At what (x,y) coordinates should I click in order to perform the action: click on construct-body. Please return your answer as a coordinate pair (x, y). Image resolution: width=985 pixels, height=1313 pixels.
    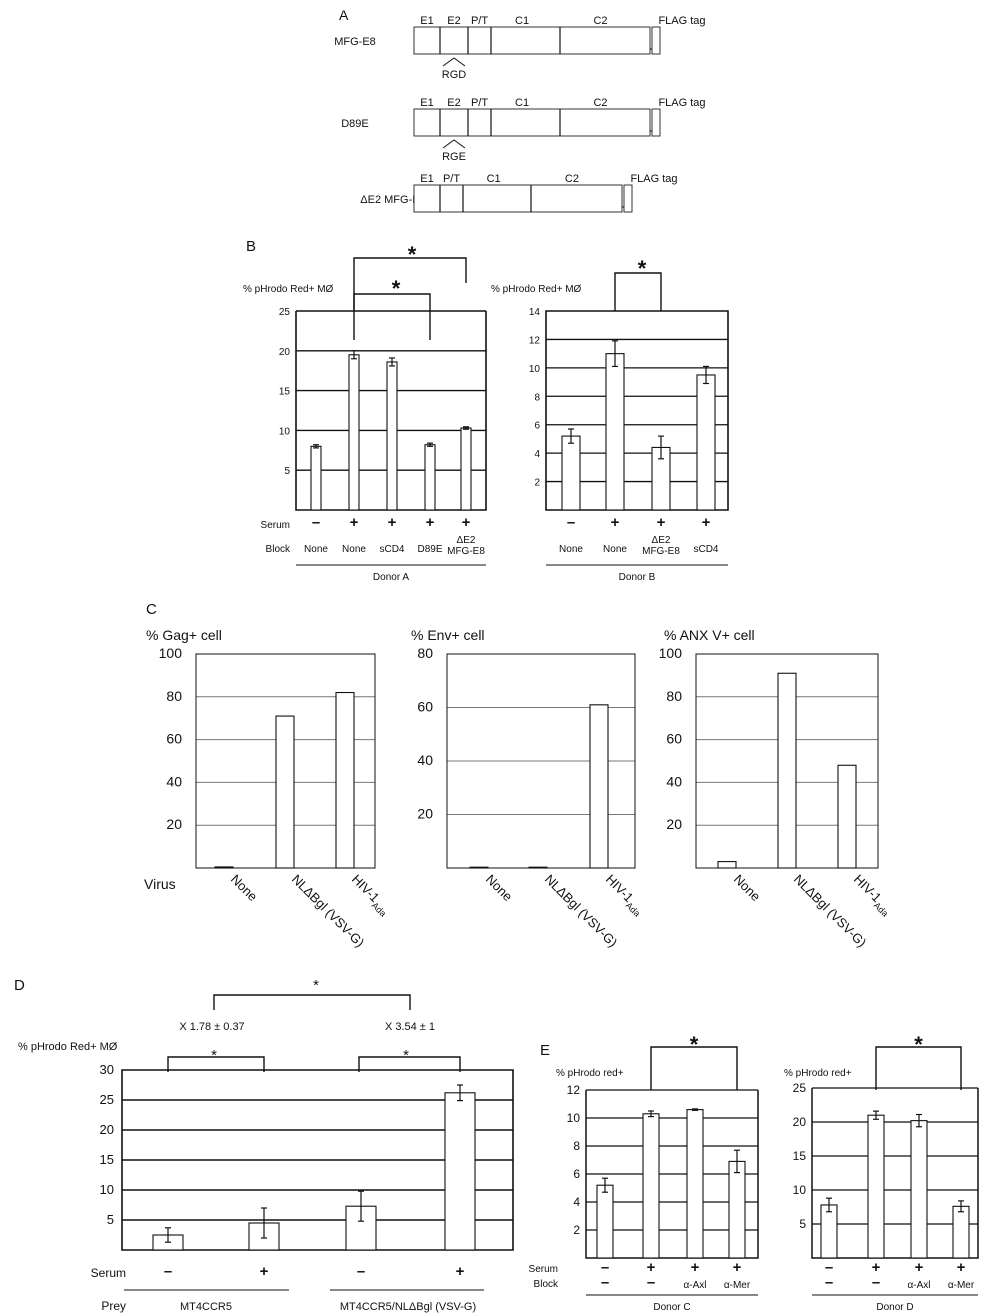
    Looking at the image, I should click on (532, 122).